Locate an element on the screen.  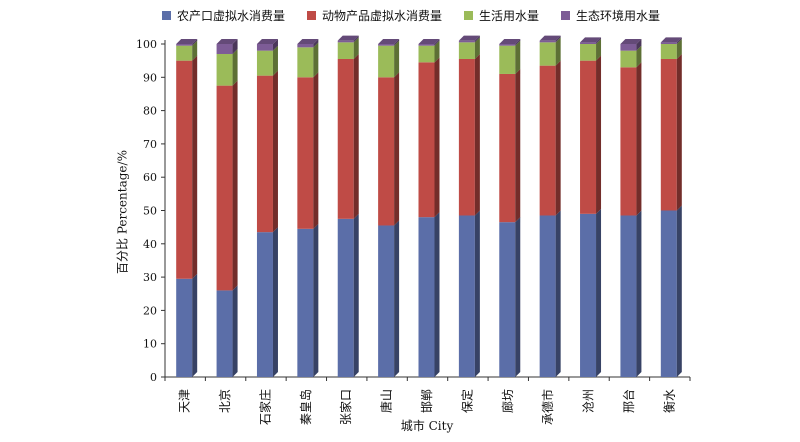
legend-label-domestic: 生活用水量 is located at coordinates (509, 15).